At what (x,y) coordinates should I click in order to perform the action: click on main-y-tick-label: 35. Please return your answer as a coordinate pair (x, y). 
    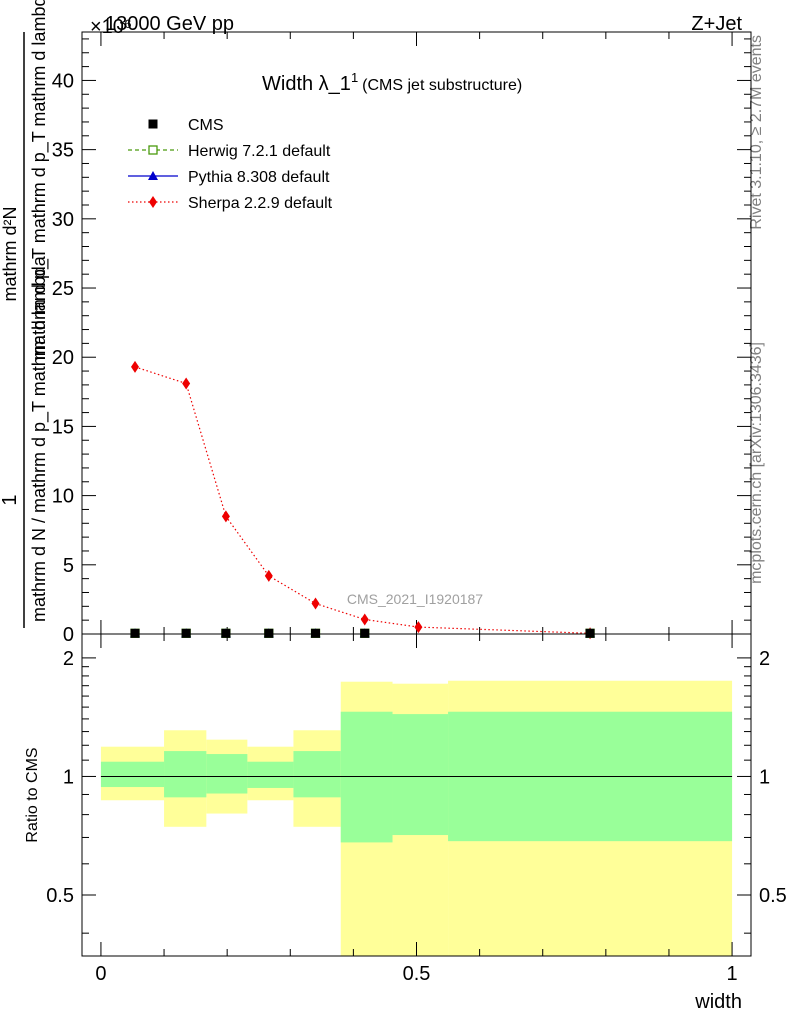
    Looking at the image, I should click on (63, 151).